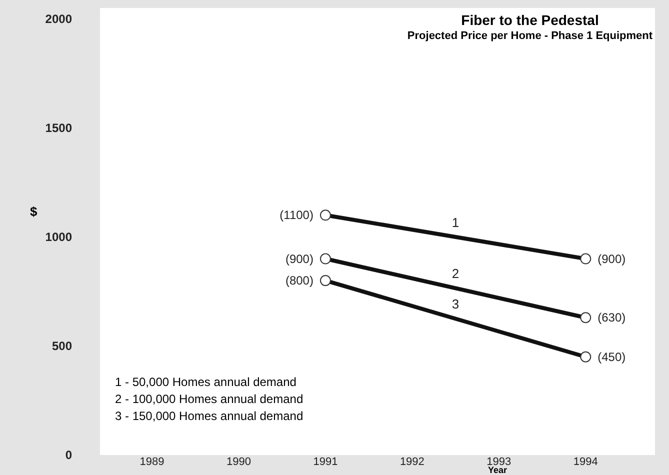  I want to click on x-tick-label: 1989, so click(152, 462).